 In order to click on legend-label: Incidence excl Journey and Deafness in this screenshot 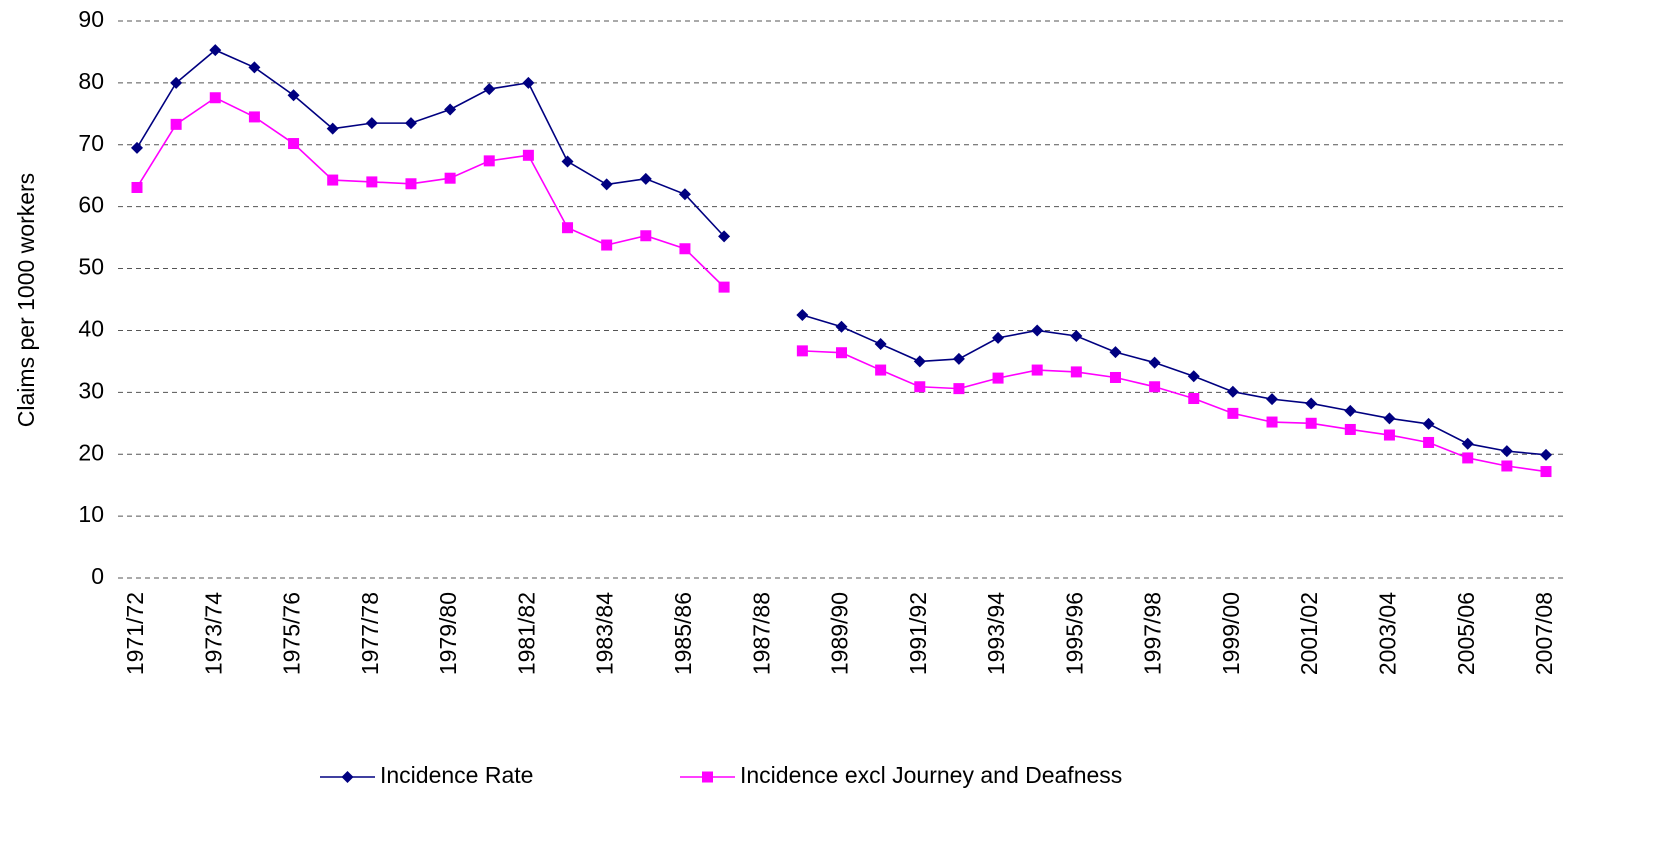, I will do `click(931, 775)`.